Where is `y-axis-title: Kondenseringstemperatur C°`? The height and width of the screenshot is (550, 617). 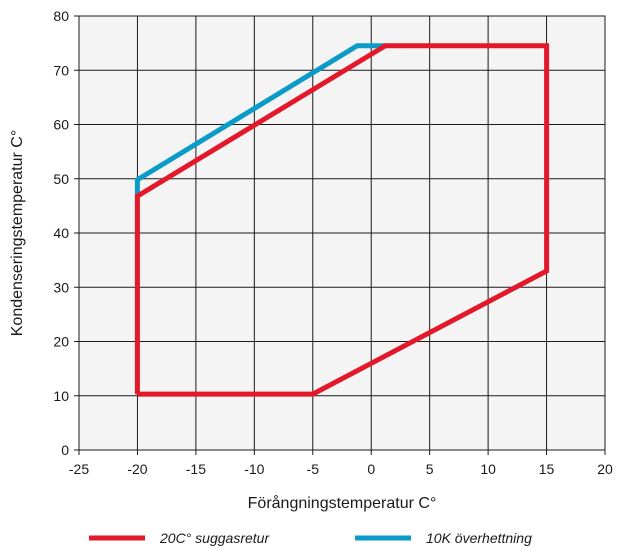 y-axis-title: Kondenseringstemperatur C° is located at coordinates (17, 233).